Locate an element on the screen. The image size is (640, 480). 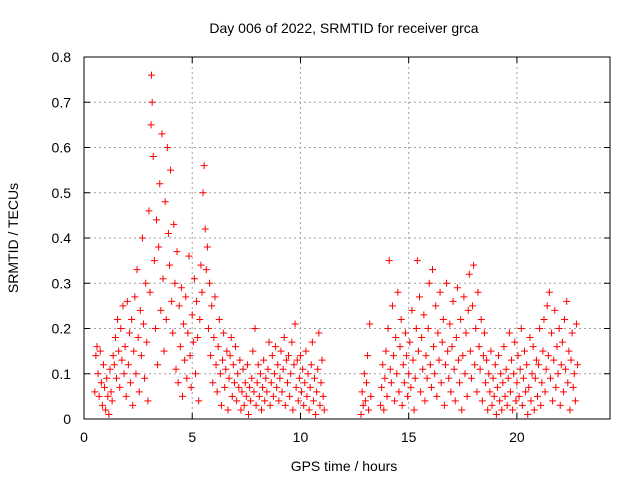
x-tick-label: 20 is located at coordinates (517, 437).